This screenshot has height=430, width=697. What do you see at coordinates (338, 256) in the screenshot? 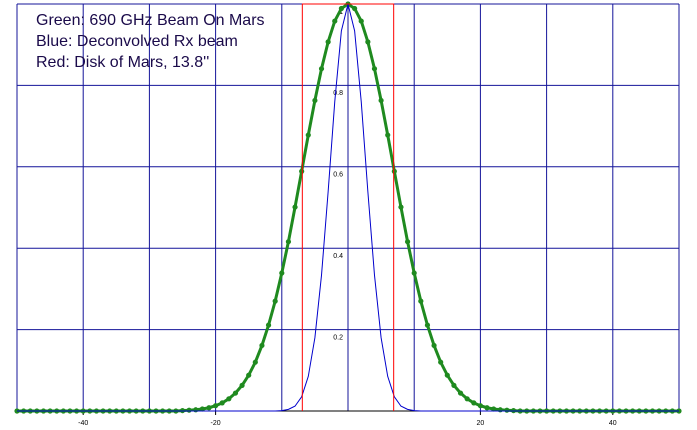
I see `y-tick-label: 0.4` at bounding box center [338, 256].